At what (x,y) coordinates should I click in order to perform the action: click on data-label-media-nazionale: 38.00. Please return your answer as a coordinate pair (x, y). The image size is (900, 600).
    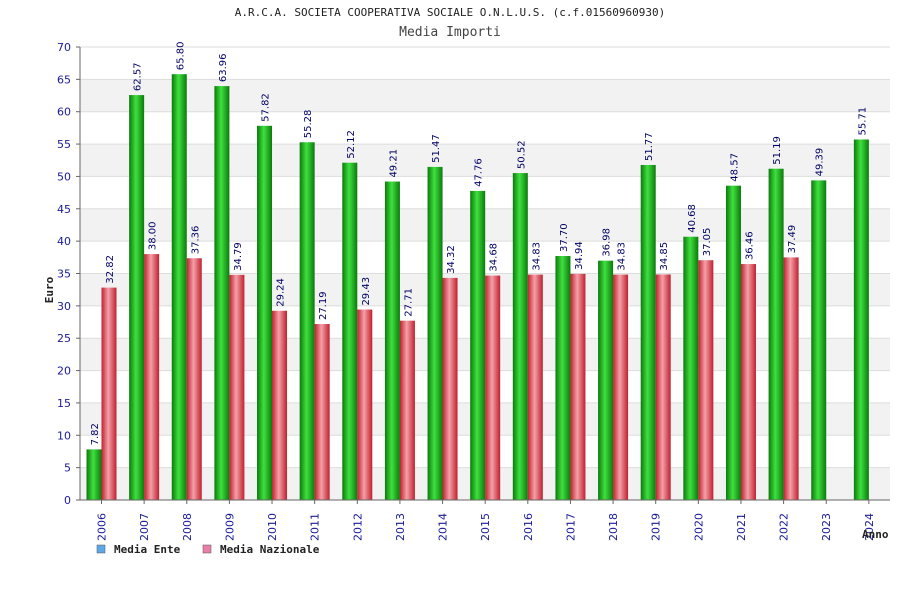
    Looking at the image, I should click on (153, 235).